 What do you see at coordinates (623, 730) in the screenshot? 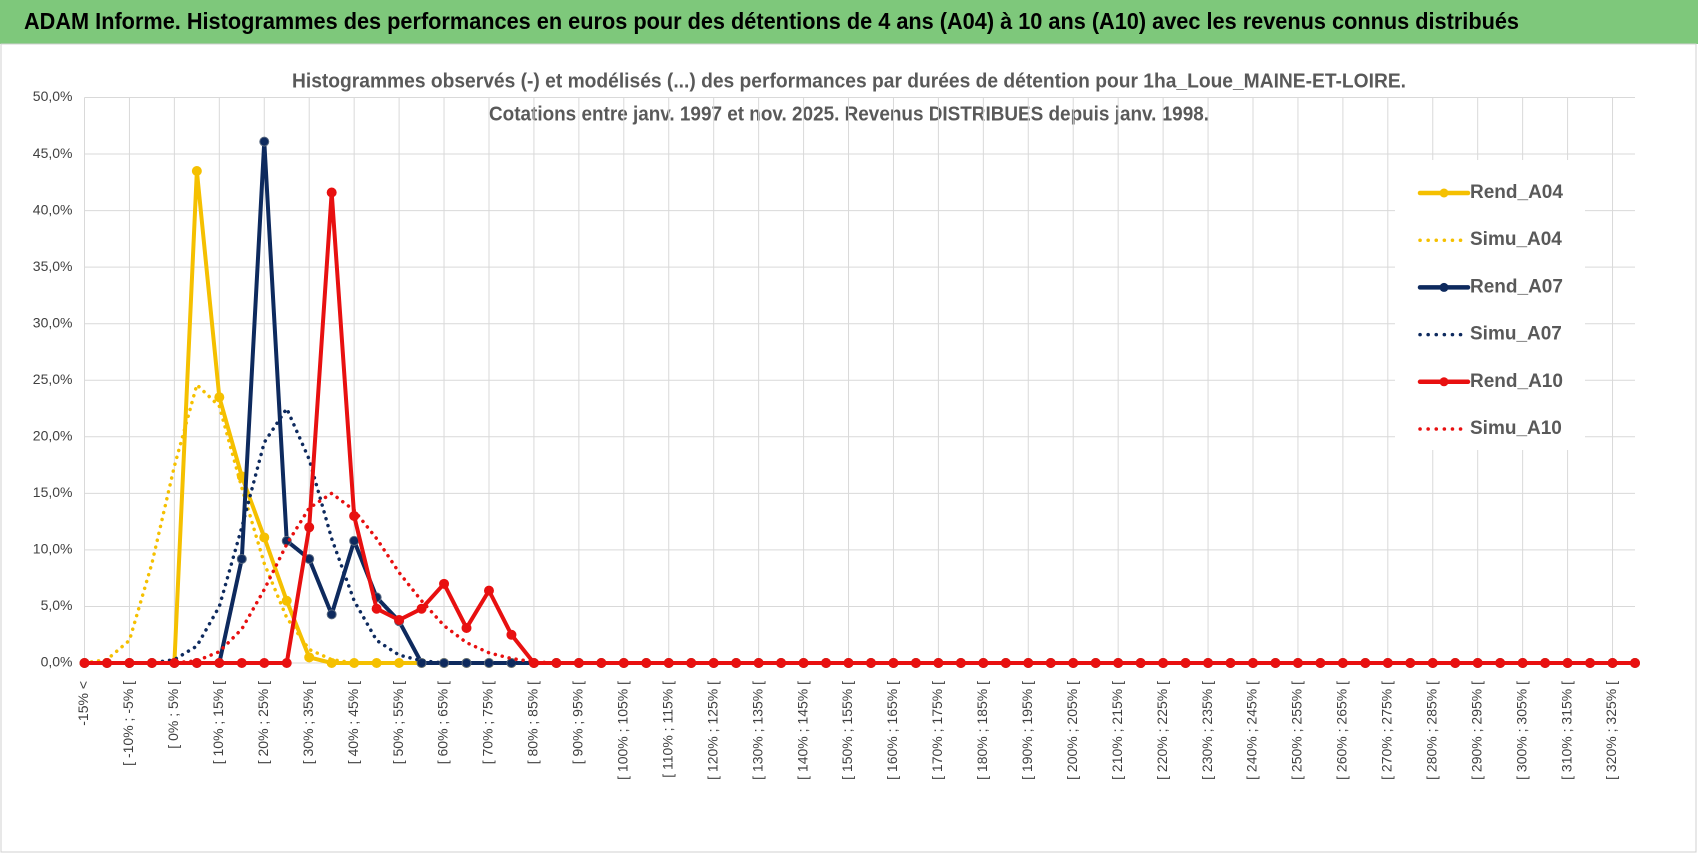
I see `x-tick-label: [ 100% ; 105% [` at bounding box center [623, 730].